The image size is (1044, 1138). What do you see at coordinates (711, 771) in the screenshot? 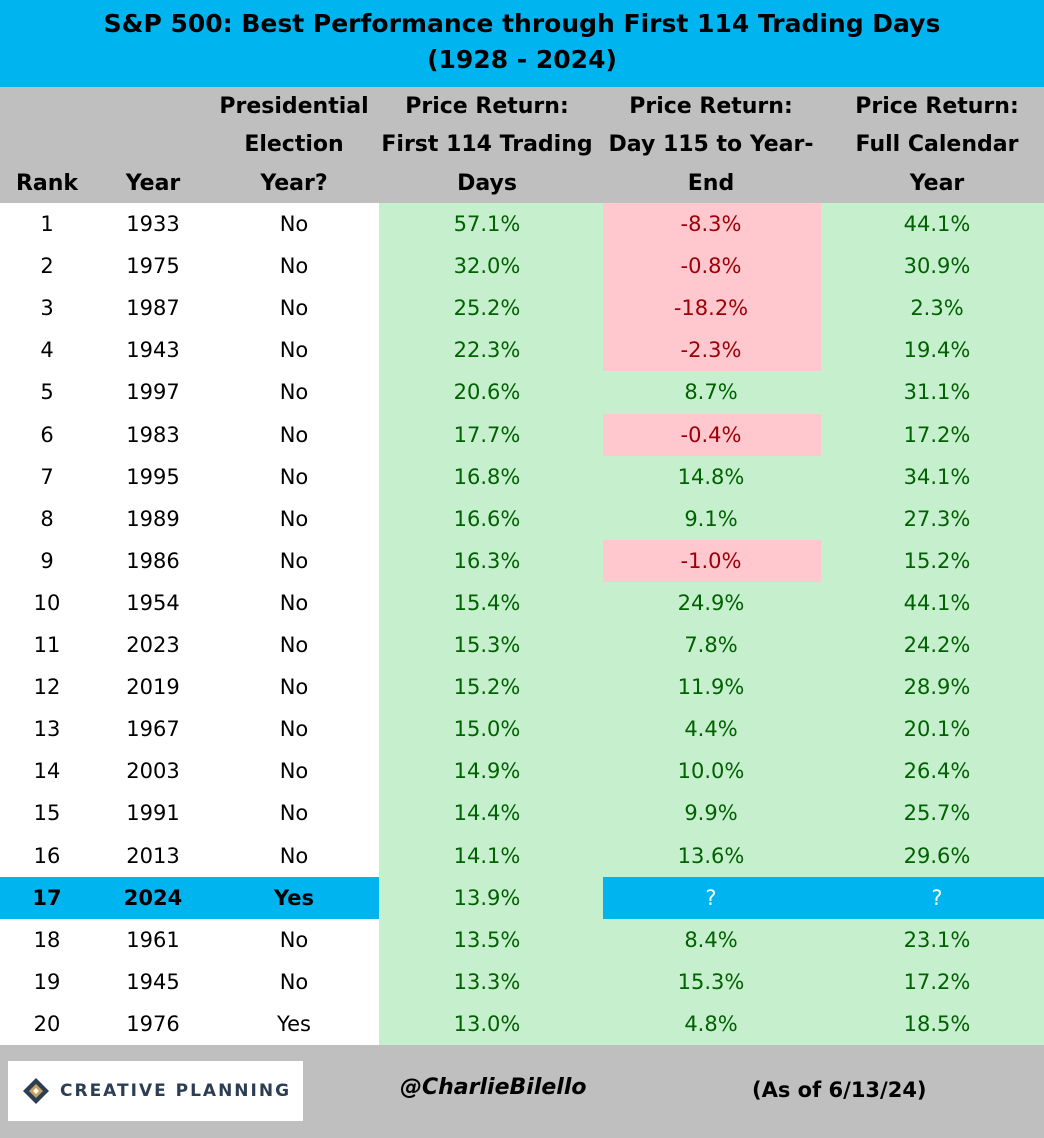
I see `cell-day-115: 10.0%` at bounding box center [711, 771].